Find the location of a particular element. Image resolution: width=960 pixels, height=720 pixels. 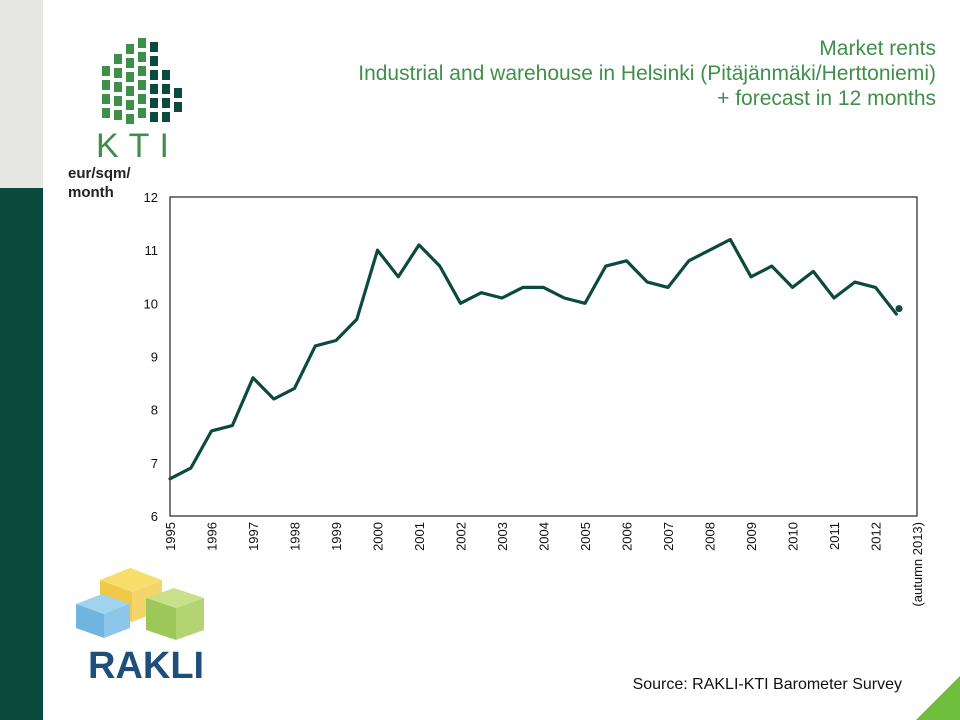

title-line-1: Market rents is located at coordinates (877, 48).